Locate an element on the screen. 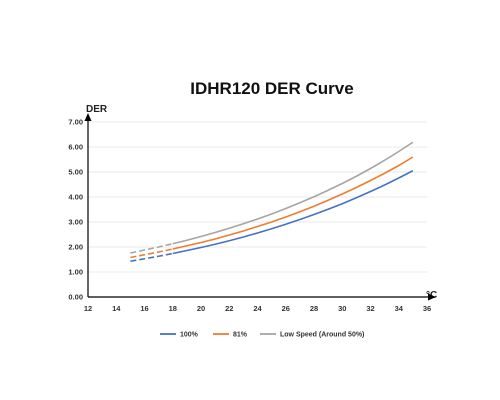 This screenshot has height=400, width=500. x-tick-label: 16 is located at coordinates (144, 308).